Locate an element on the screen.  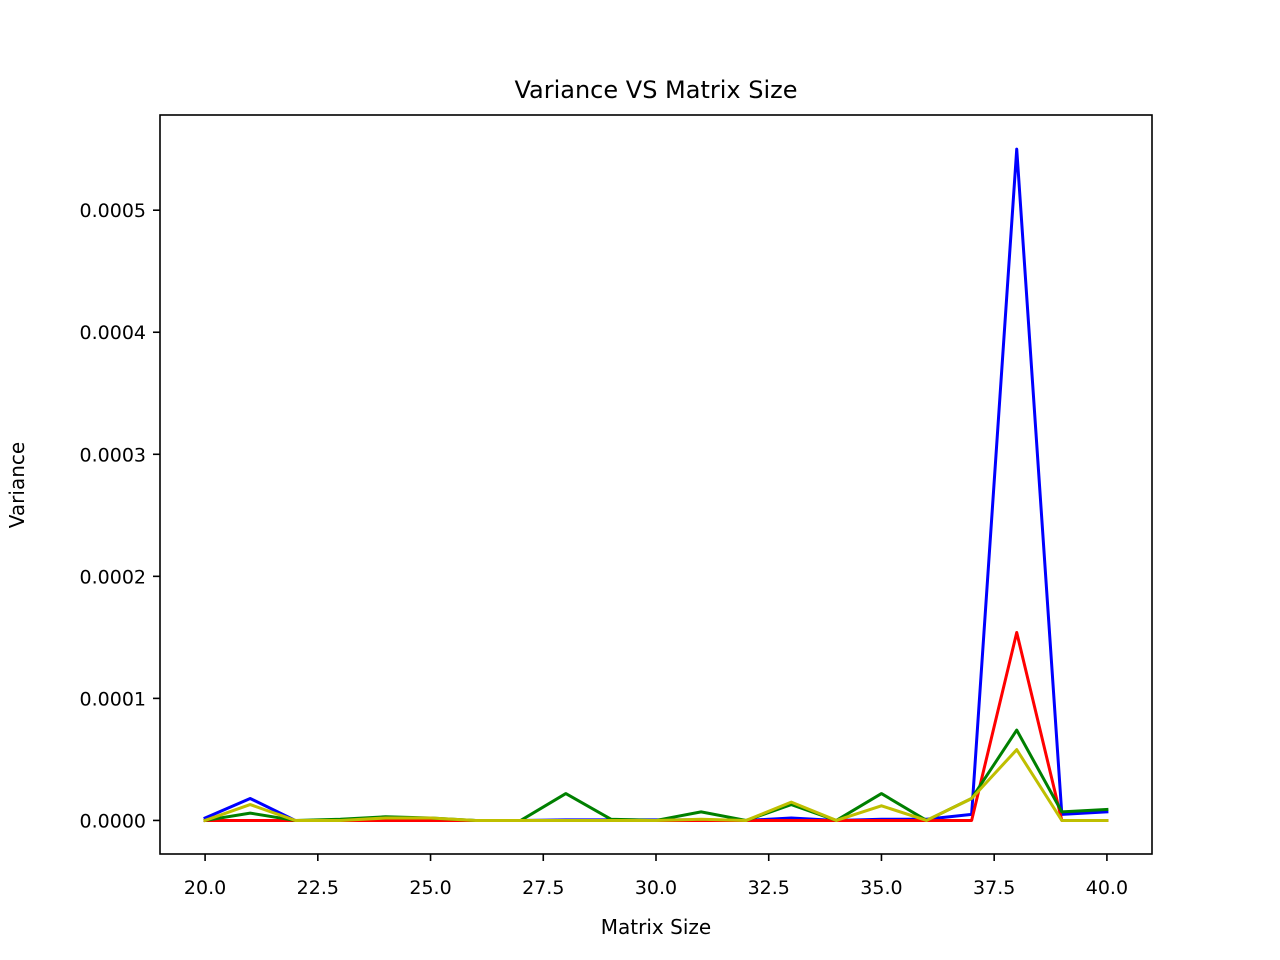
y-tick-label: 0.0004 is located at coordinates (113, 333).